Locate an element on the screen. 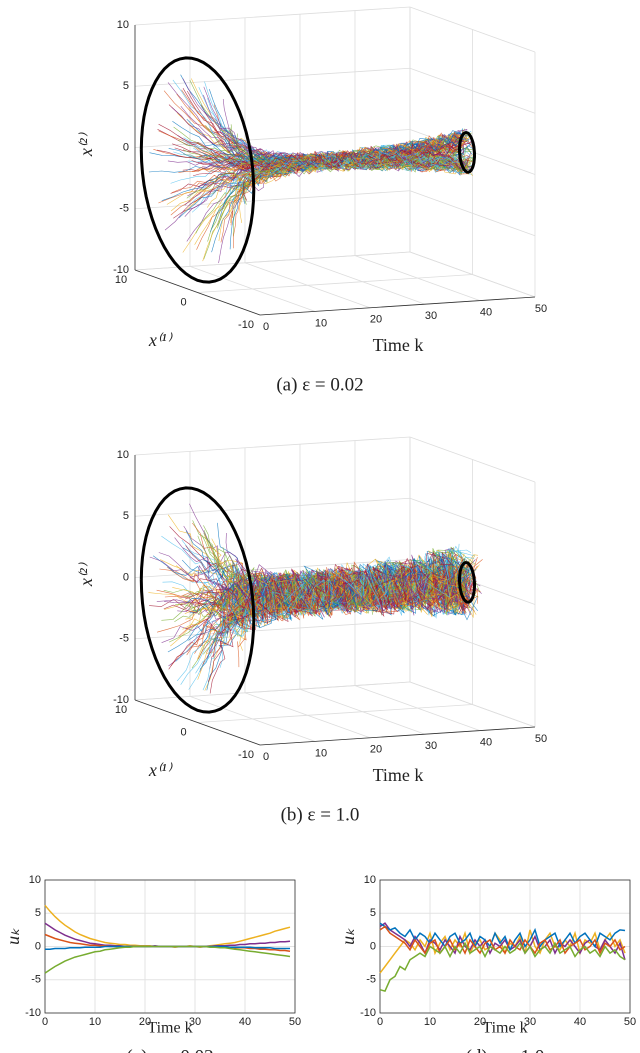  z-tick-label: -5 is located at coordinates (124, 639).